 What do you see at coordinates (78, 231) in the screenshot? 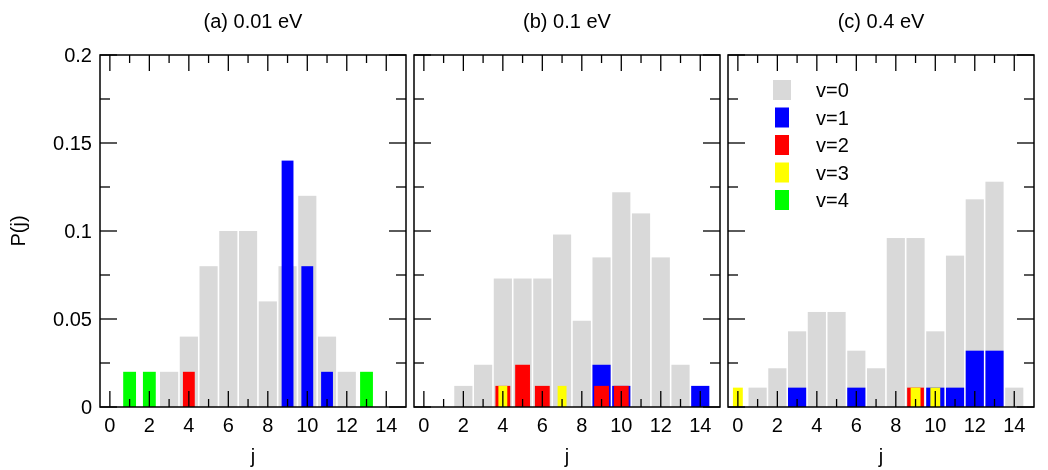
I see `y-tick-label: 0.1` at bounding box center [78, 231].